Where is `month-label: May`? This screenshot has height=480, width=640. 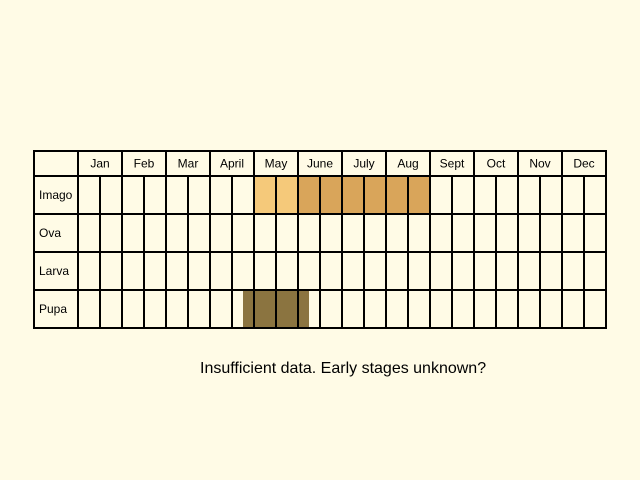 month-label: May is located at coordinates (276, 164).